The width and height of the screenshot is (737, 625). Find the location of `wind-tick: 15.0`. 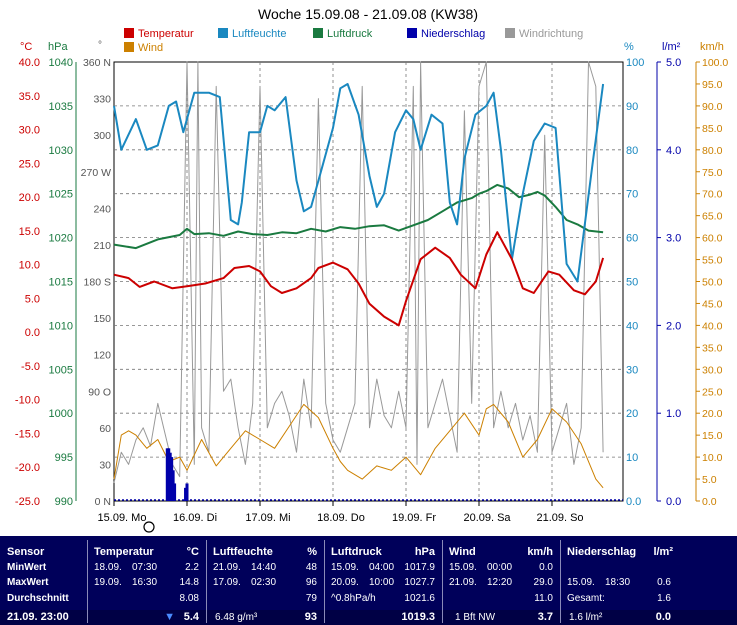

wind-tick: 15.0 is located at coordinates (712, 436).